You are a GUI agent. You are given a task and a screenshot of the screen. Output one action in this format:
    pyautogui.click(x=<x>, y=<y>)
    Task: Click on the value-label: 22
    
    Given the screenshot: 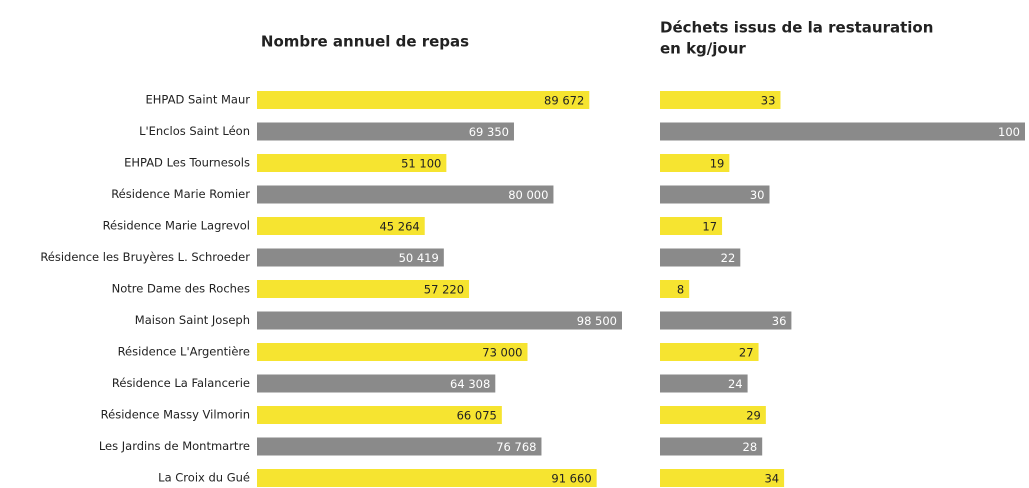 What is the action you would take?
    pyautogui.click(x=728, y=258)
    